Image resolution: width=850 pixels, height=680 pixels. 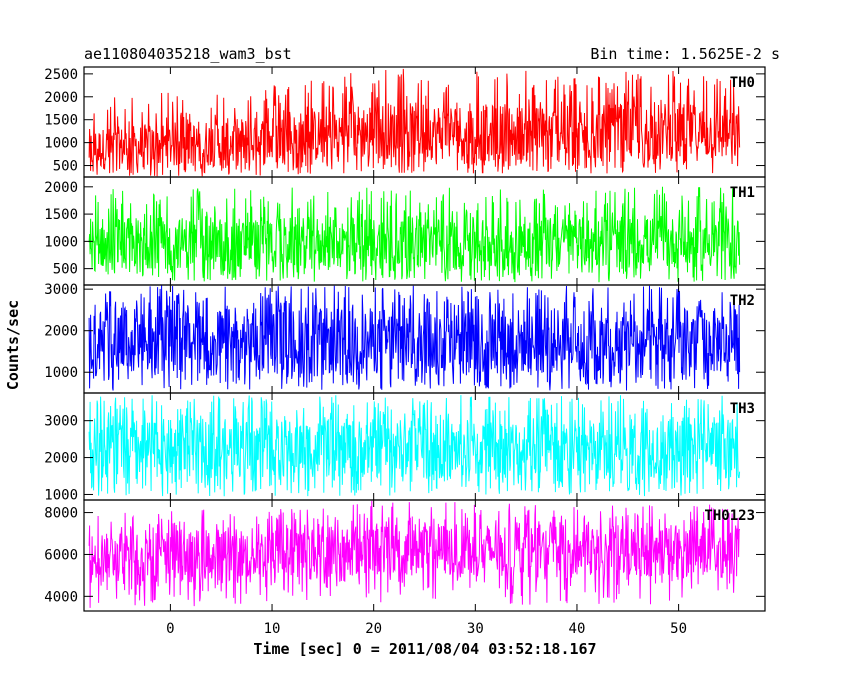 I want to click on panel-th0: 500 1000 1500 2000 2500 TH0, so click(x=405, y=122).